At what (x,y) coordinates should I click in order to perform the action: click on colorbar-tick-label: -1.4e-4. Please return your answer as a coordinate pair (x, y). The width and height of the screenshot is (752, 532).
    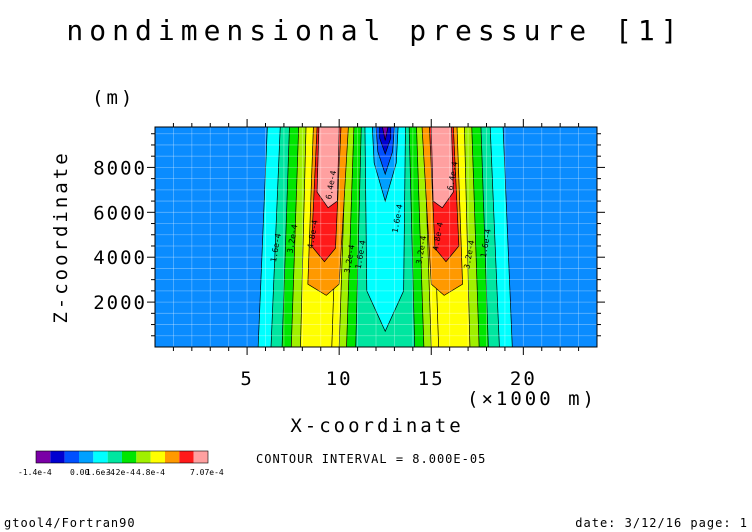
    Looking at the image, I should click on (35, 472).